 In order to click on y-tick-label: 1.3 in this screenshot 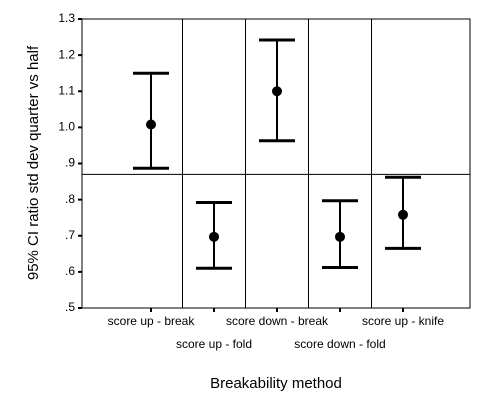, I will do `click(66, 18)`.